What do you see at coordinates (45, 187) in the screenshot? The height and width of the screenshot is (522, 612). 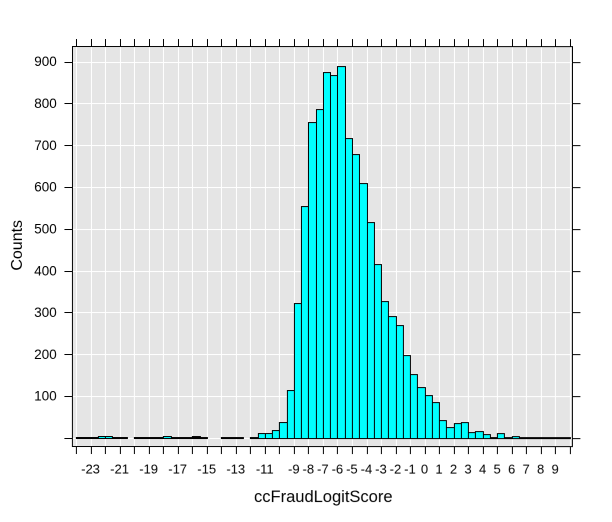 I see `svg-text: 600` at bounding box center [45, 187].